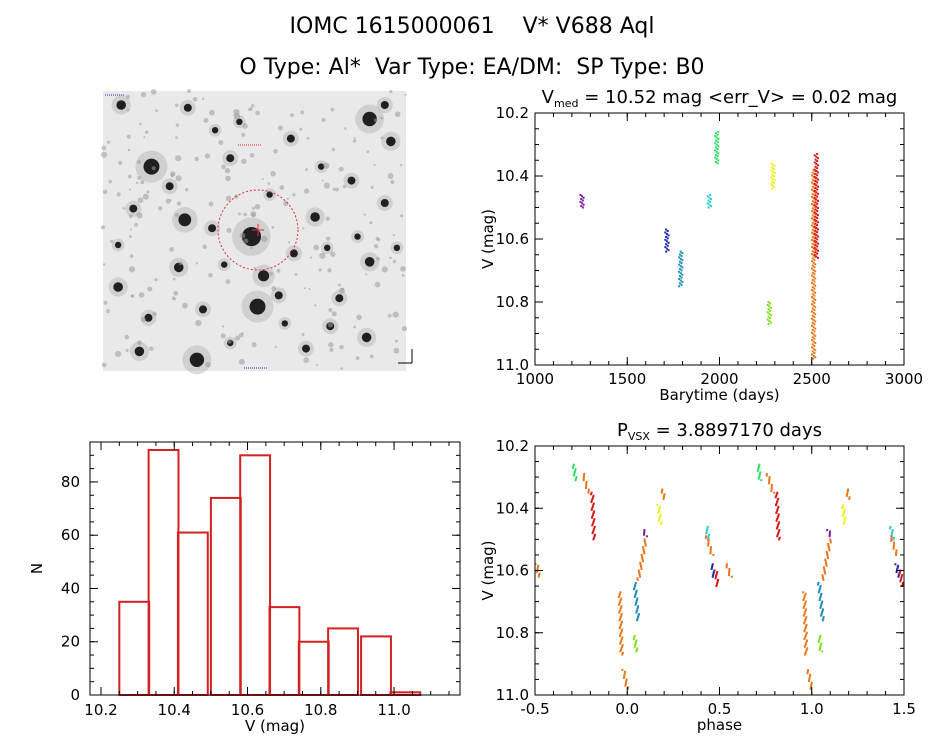 This screenshot has width=944, height=747. What do you see at coordinates (737, 97) in the screenshot?
I see `lc-title-rest: = 10.52 mag <err_V> = 0.02 mag` at bounding box center [737, 97].